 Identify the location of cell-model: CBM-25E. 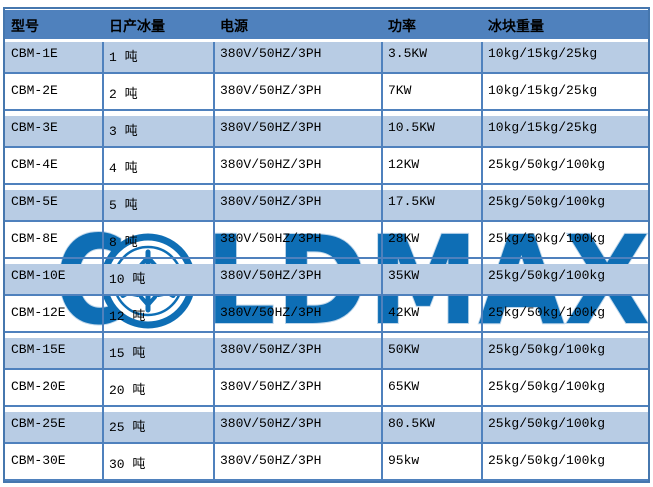
(38, 423).